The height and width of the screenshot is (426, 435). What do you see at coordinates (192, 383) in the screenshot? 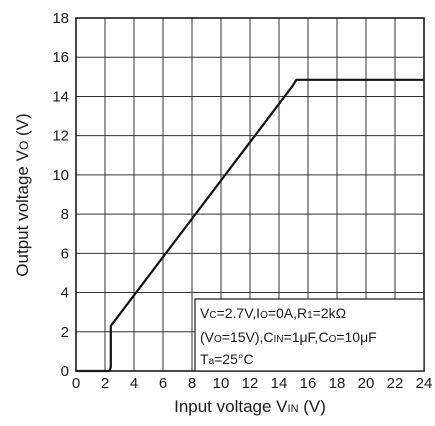
I see `x-tick-label: 8` at bounding box center [192, 383].